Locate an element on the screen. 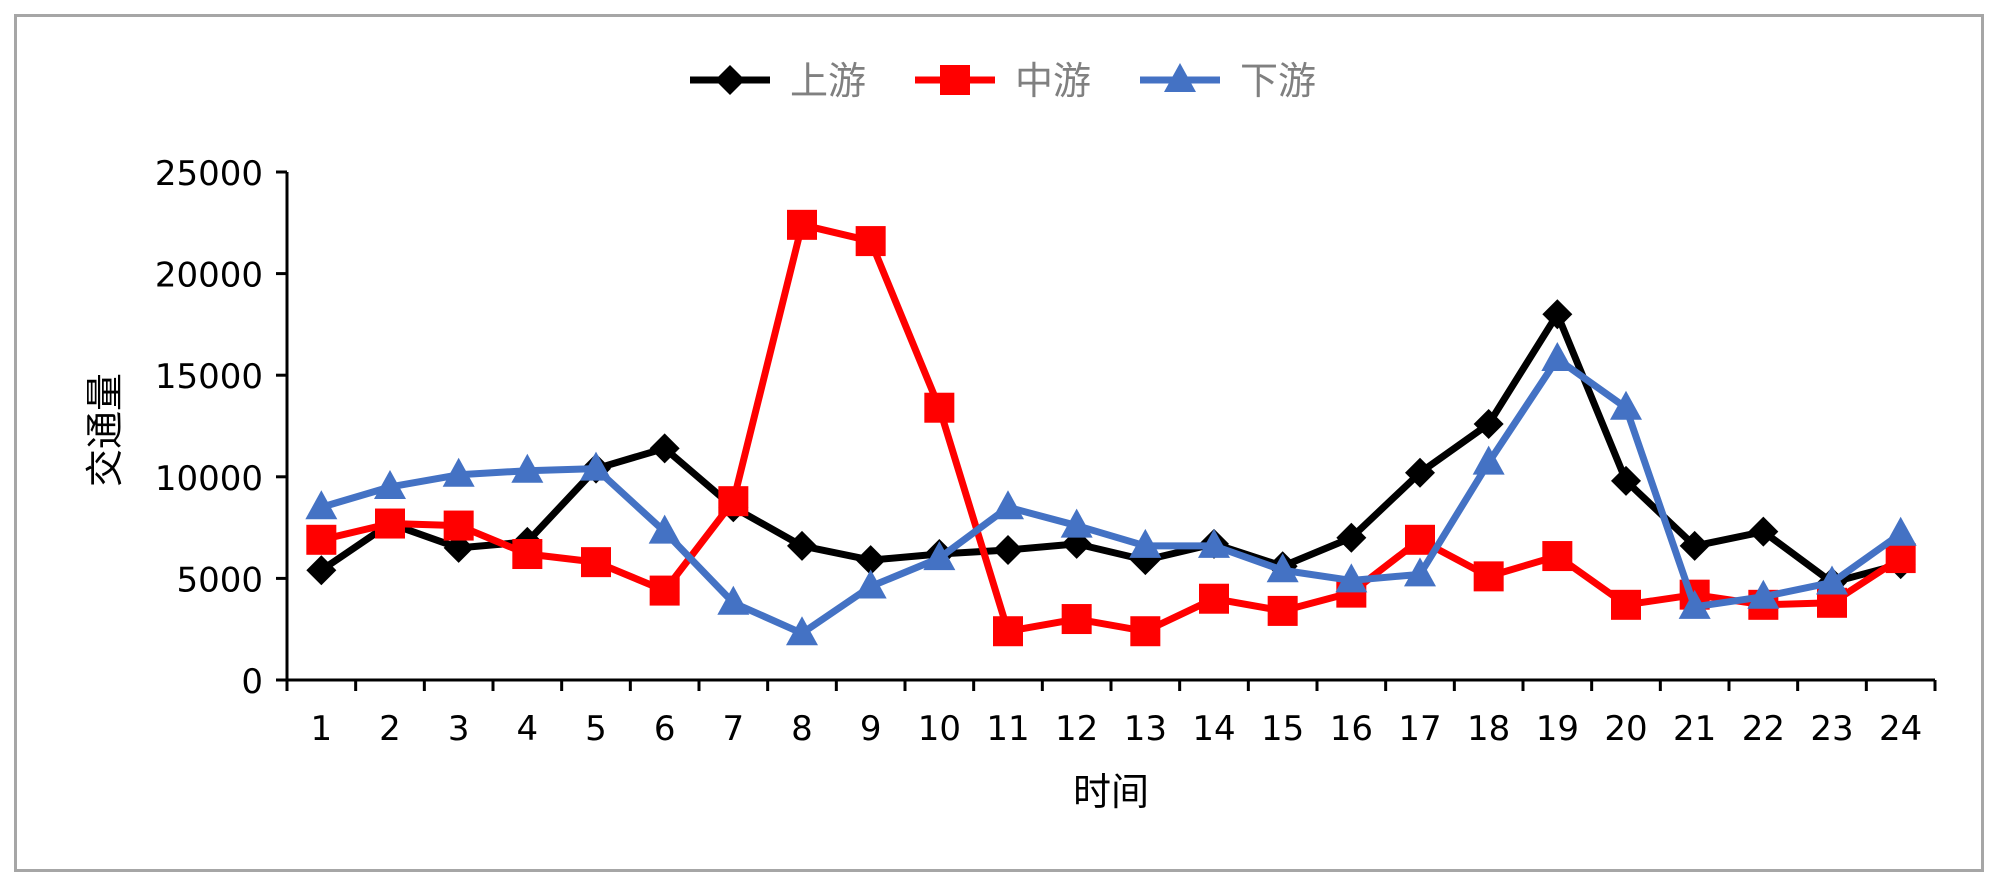 This screenshot has width=2000, height=889. x-axis-ticks: 1 2 3 4 5 6 7 8 9 10 11 12 13 14 15 16 17 18 19 20 21 22 23 24 is located at coordinates (1111, 714).